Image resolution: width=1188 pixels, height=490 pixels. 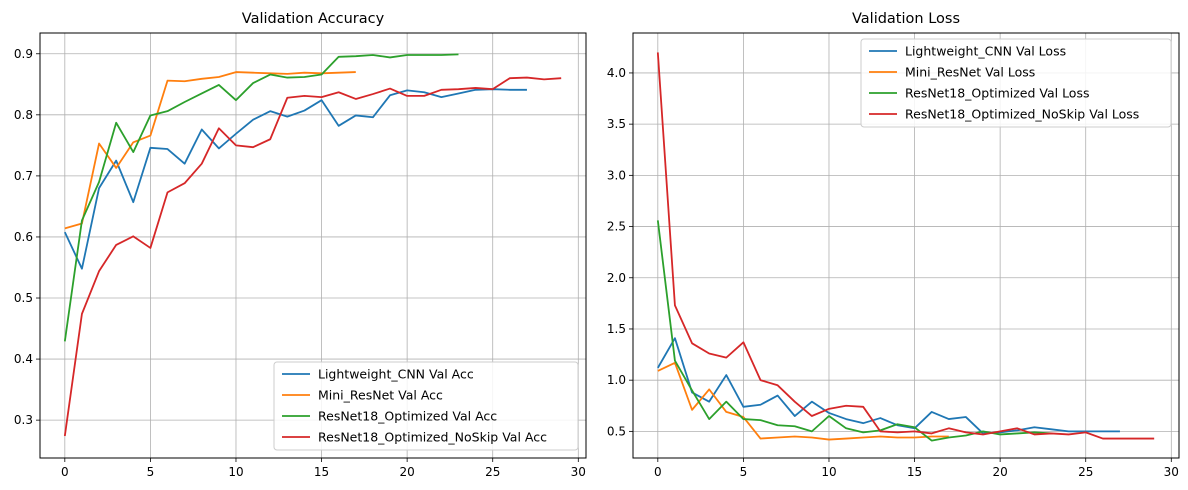 What do you see at coordinates (616, 278) in the screenshot?
I see `loss-y-tick-label: 2.0` at bounding box center [616, 278].